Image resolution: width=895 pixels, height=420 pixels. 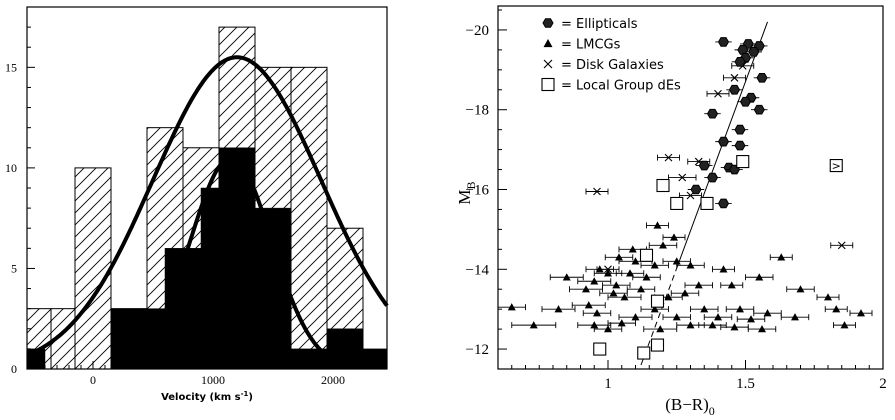 What do you see at coordinates (658, 317) in the screenshot?
I see `fit-line-dashed` at bounding box center [658, 317].